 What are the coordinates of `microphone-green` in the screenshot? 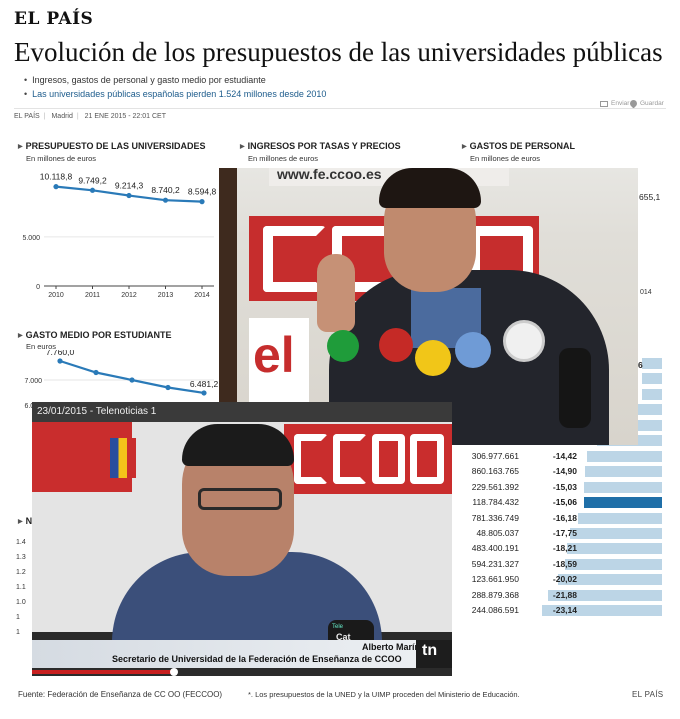 It's located at (343, 346).